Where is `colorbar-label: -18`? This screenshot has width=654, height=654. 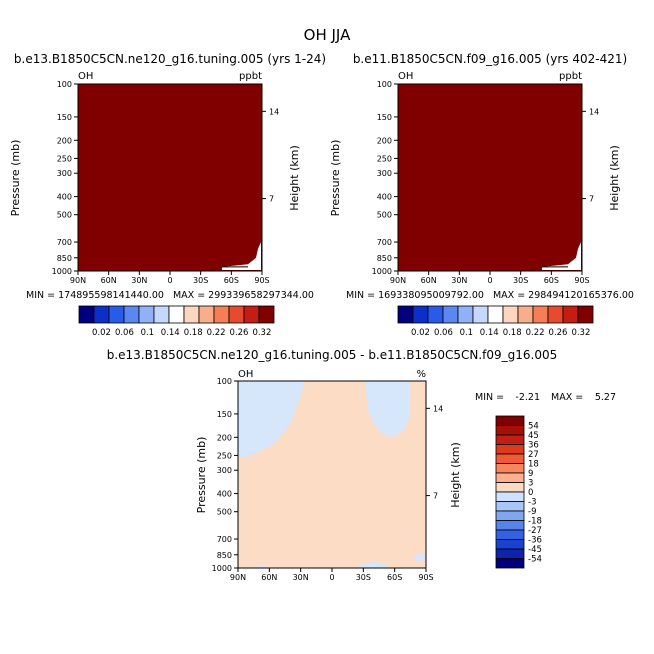 colorbar-label: -18 is located at coordinates (535, 522).